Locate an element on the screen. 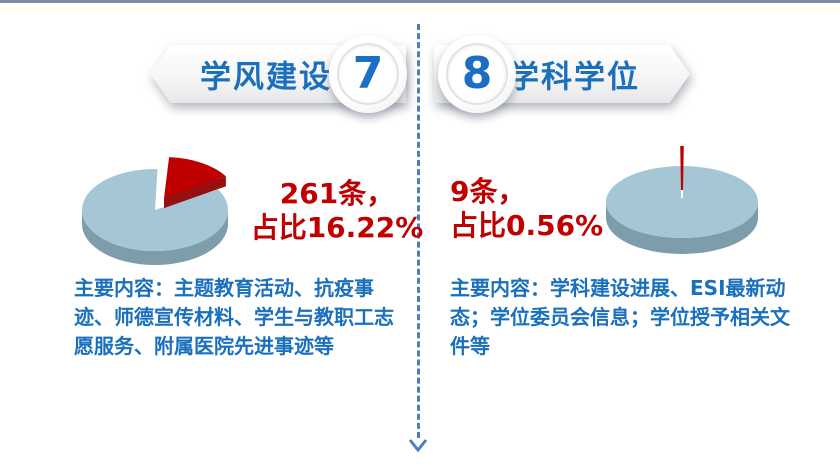 The image size is (840, 474). section-number-badge-right: 8 is located at coordinates (477, 74).